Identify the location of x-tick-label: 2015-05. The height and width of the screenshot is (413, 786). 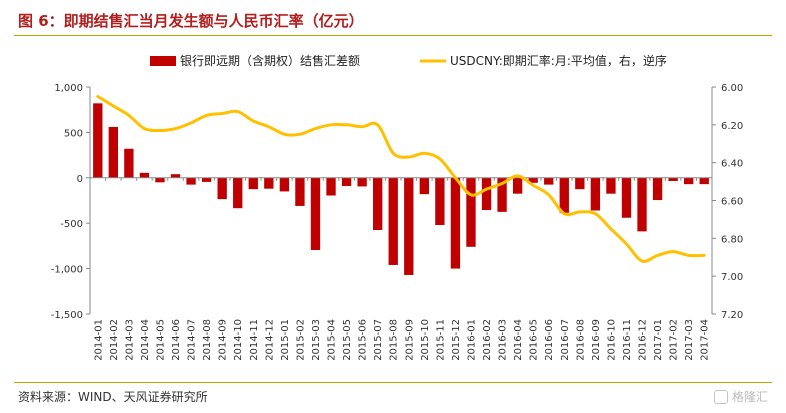
(347, 340).